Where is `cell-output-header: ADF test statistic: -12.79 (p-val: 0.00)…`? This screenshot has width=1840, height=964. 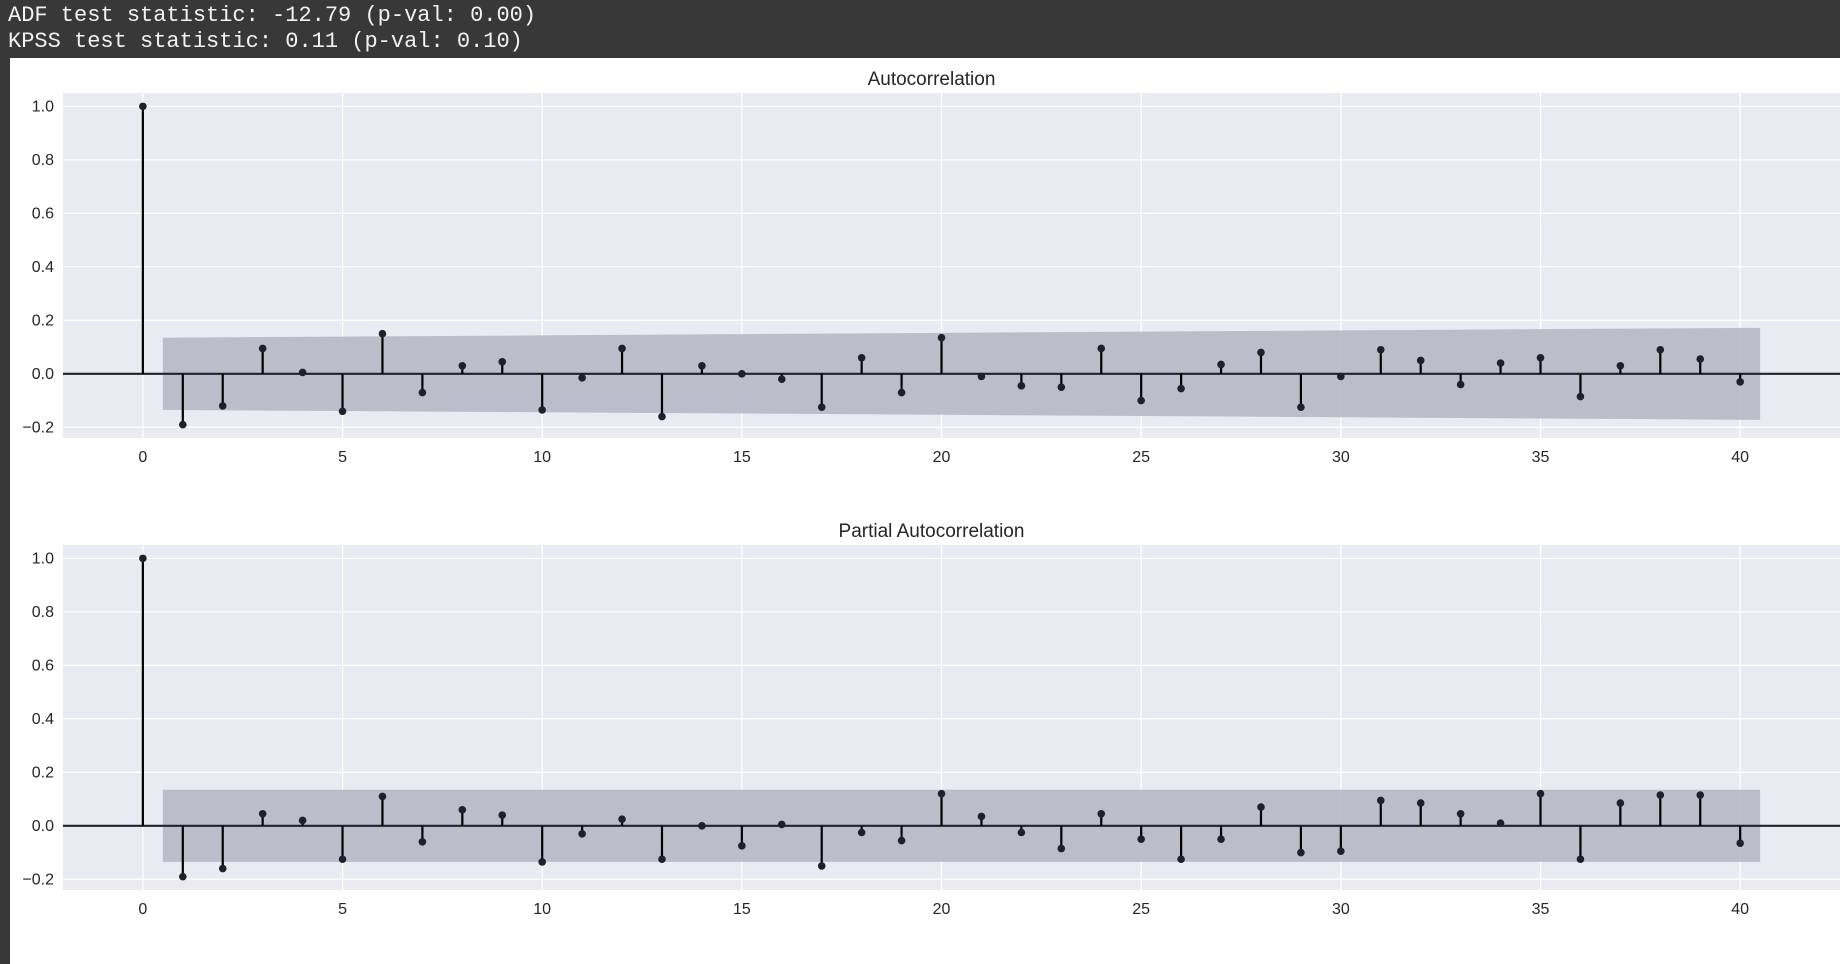
cell-output-header: ADF test statistic: -12.79 (p-val: 0.00)… is located at coordinates (920, 29).